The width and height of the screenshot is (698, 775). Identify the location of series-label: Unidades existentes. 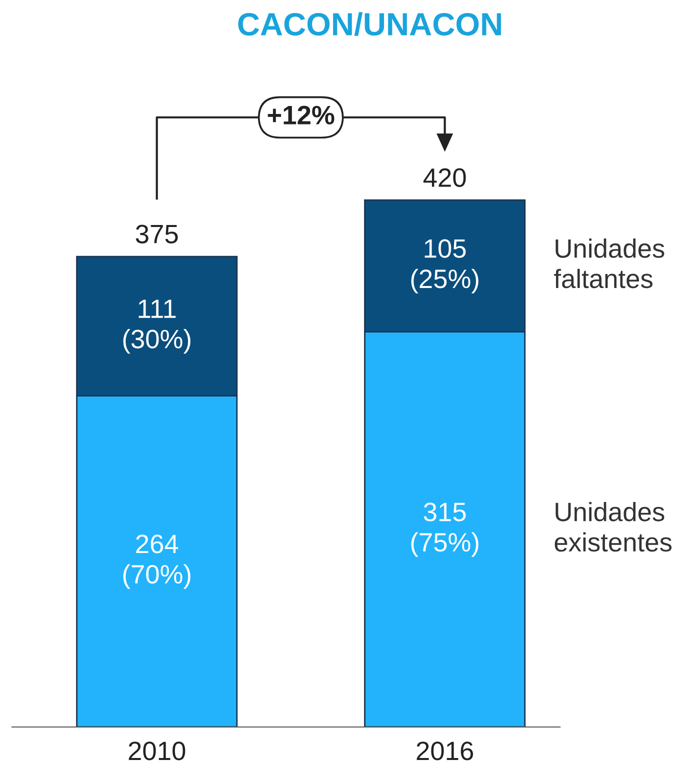
(613, 527).